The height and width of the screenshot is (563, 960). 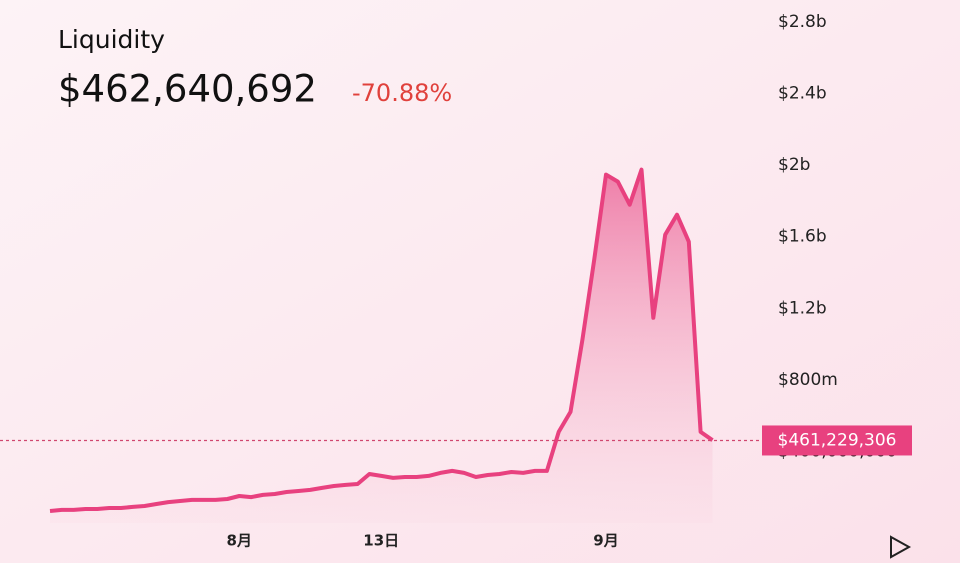 I want to click on play-button, so click(x=901, y=547).